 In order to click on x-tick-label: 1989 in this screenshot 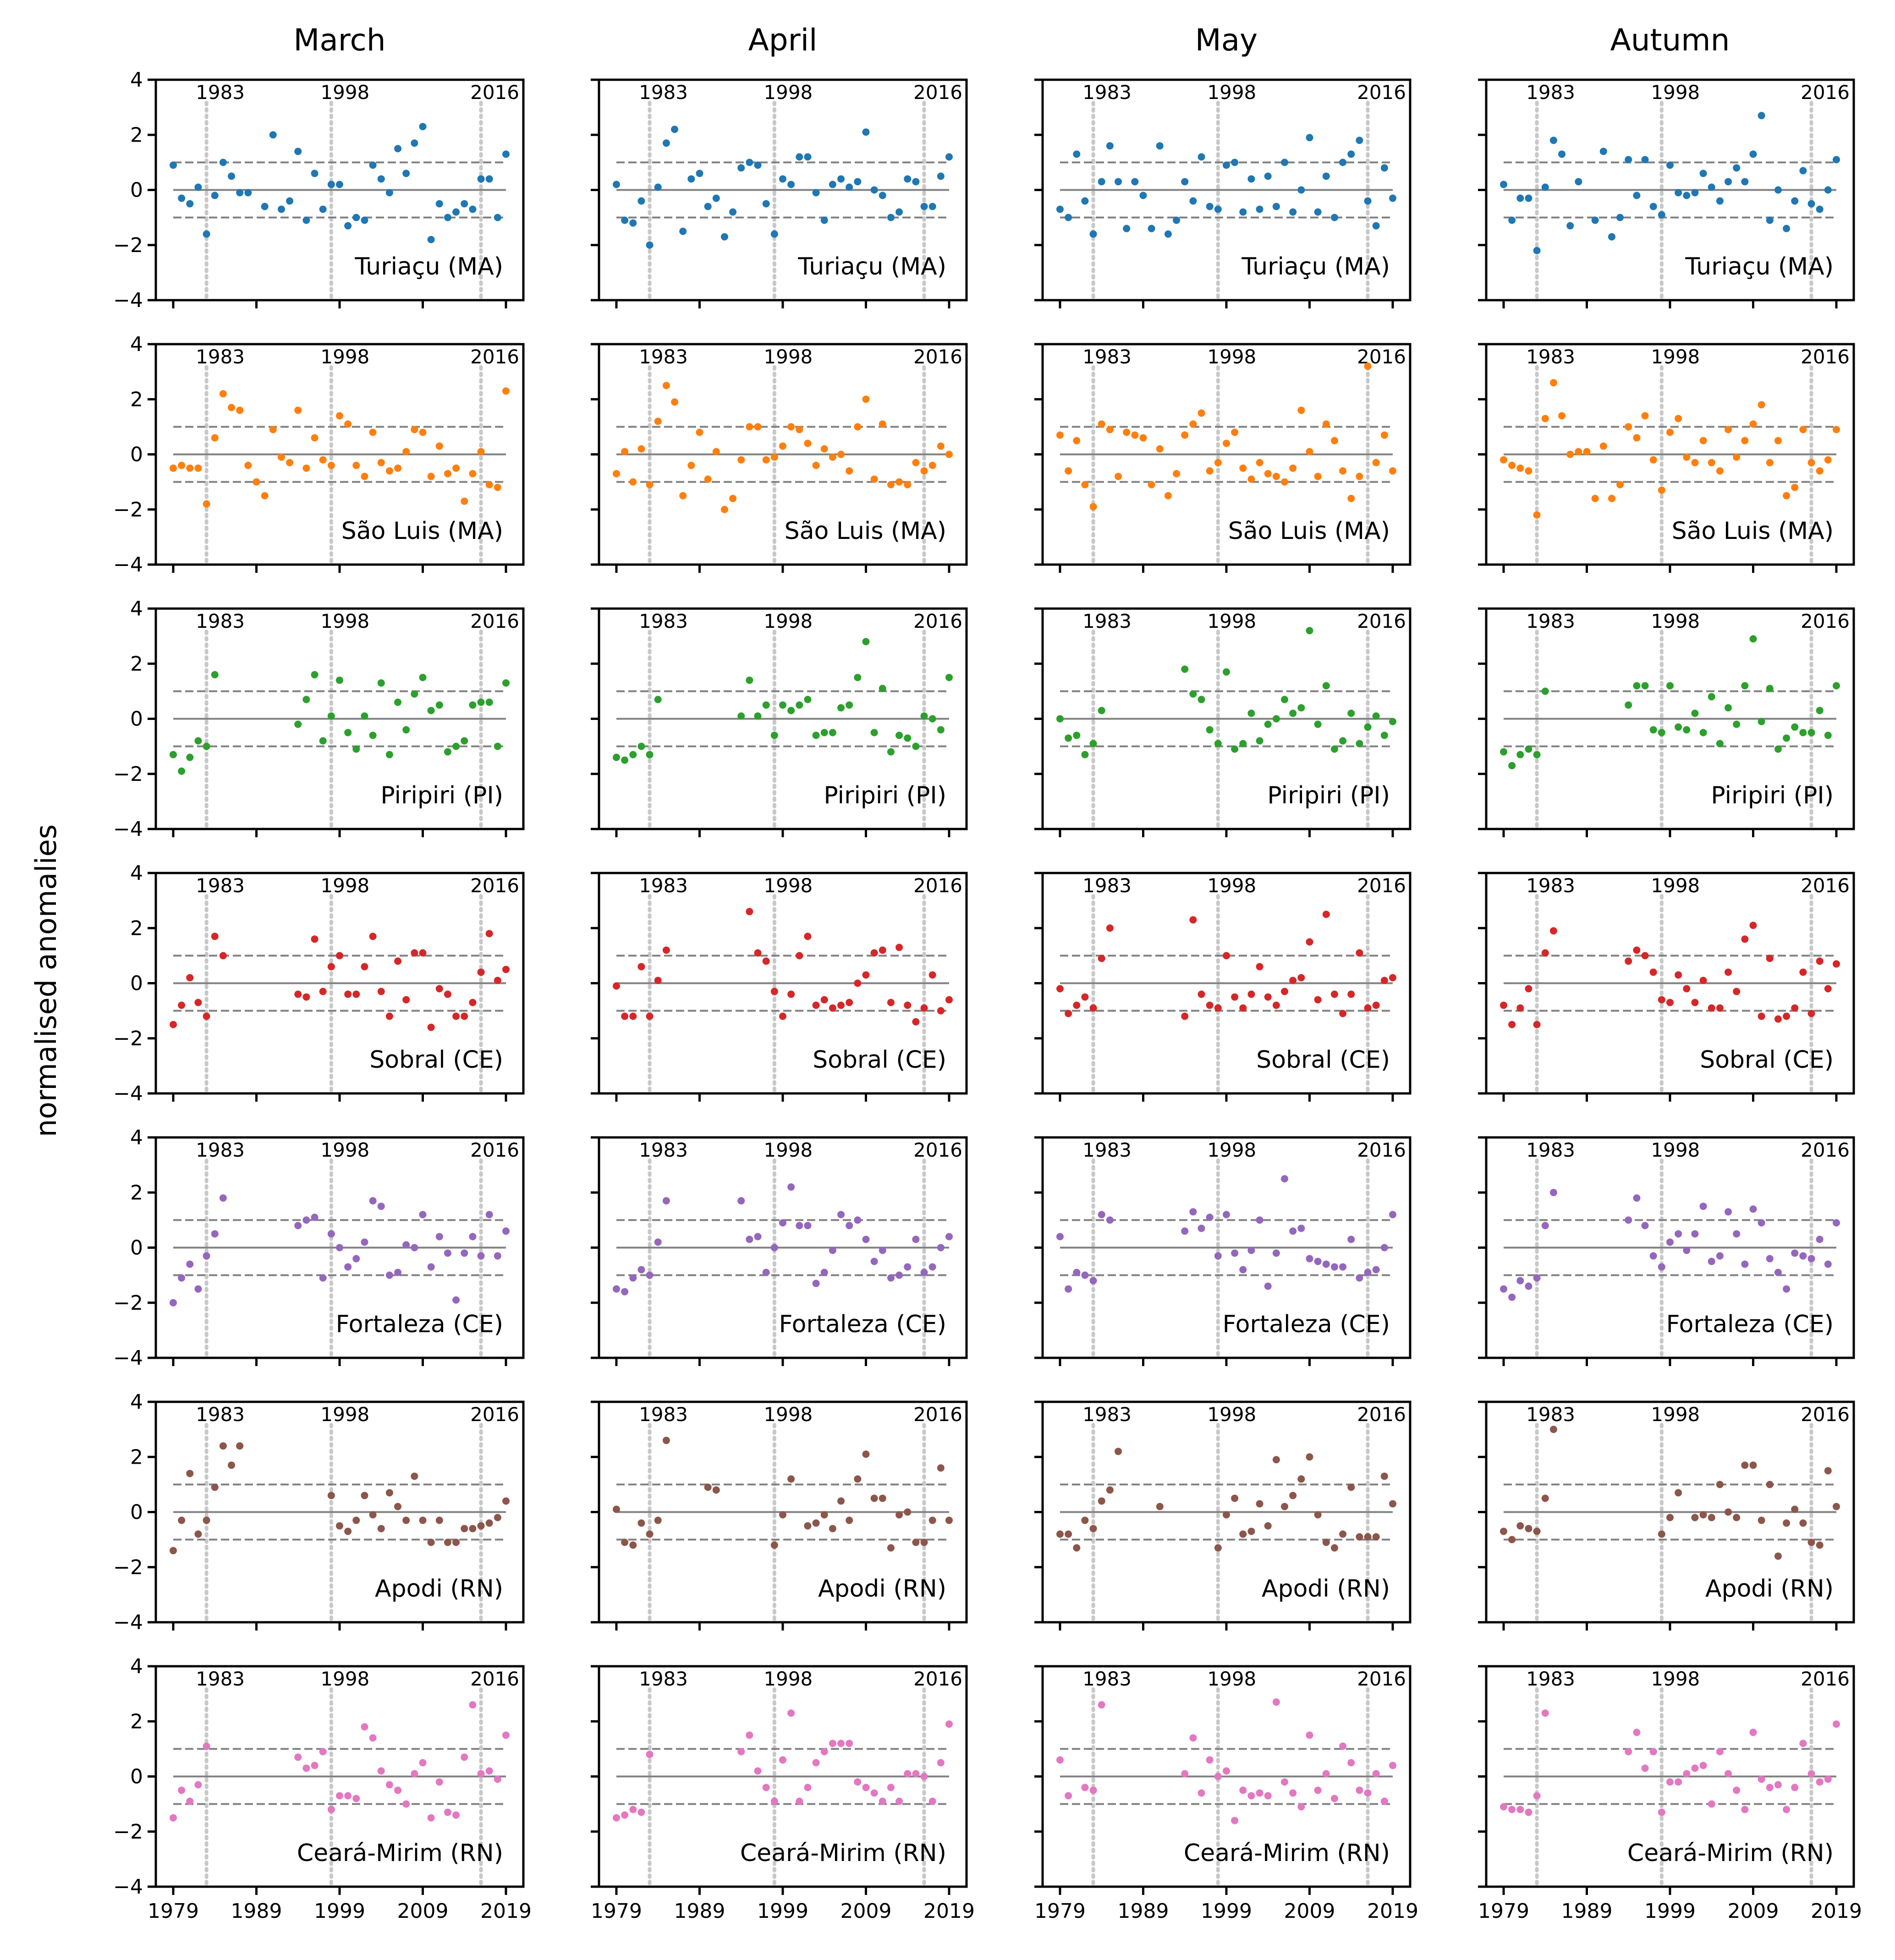, I will do `click(699, 1911)`.